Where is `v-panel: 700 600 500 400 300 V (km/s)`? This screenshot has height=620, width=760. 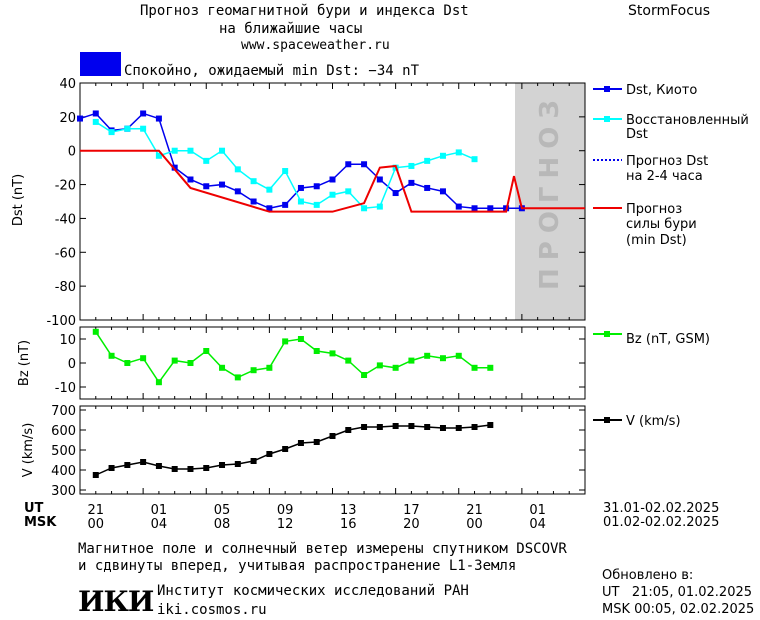 v-panel: 700 600 500 400 300 V (km/s) is located at coordinates (303, 451).